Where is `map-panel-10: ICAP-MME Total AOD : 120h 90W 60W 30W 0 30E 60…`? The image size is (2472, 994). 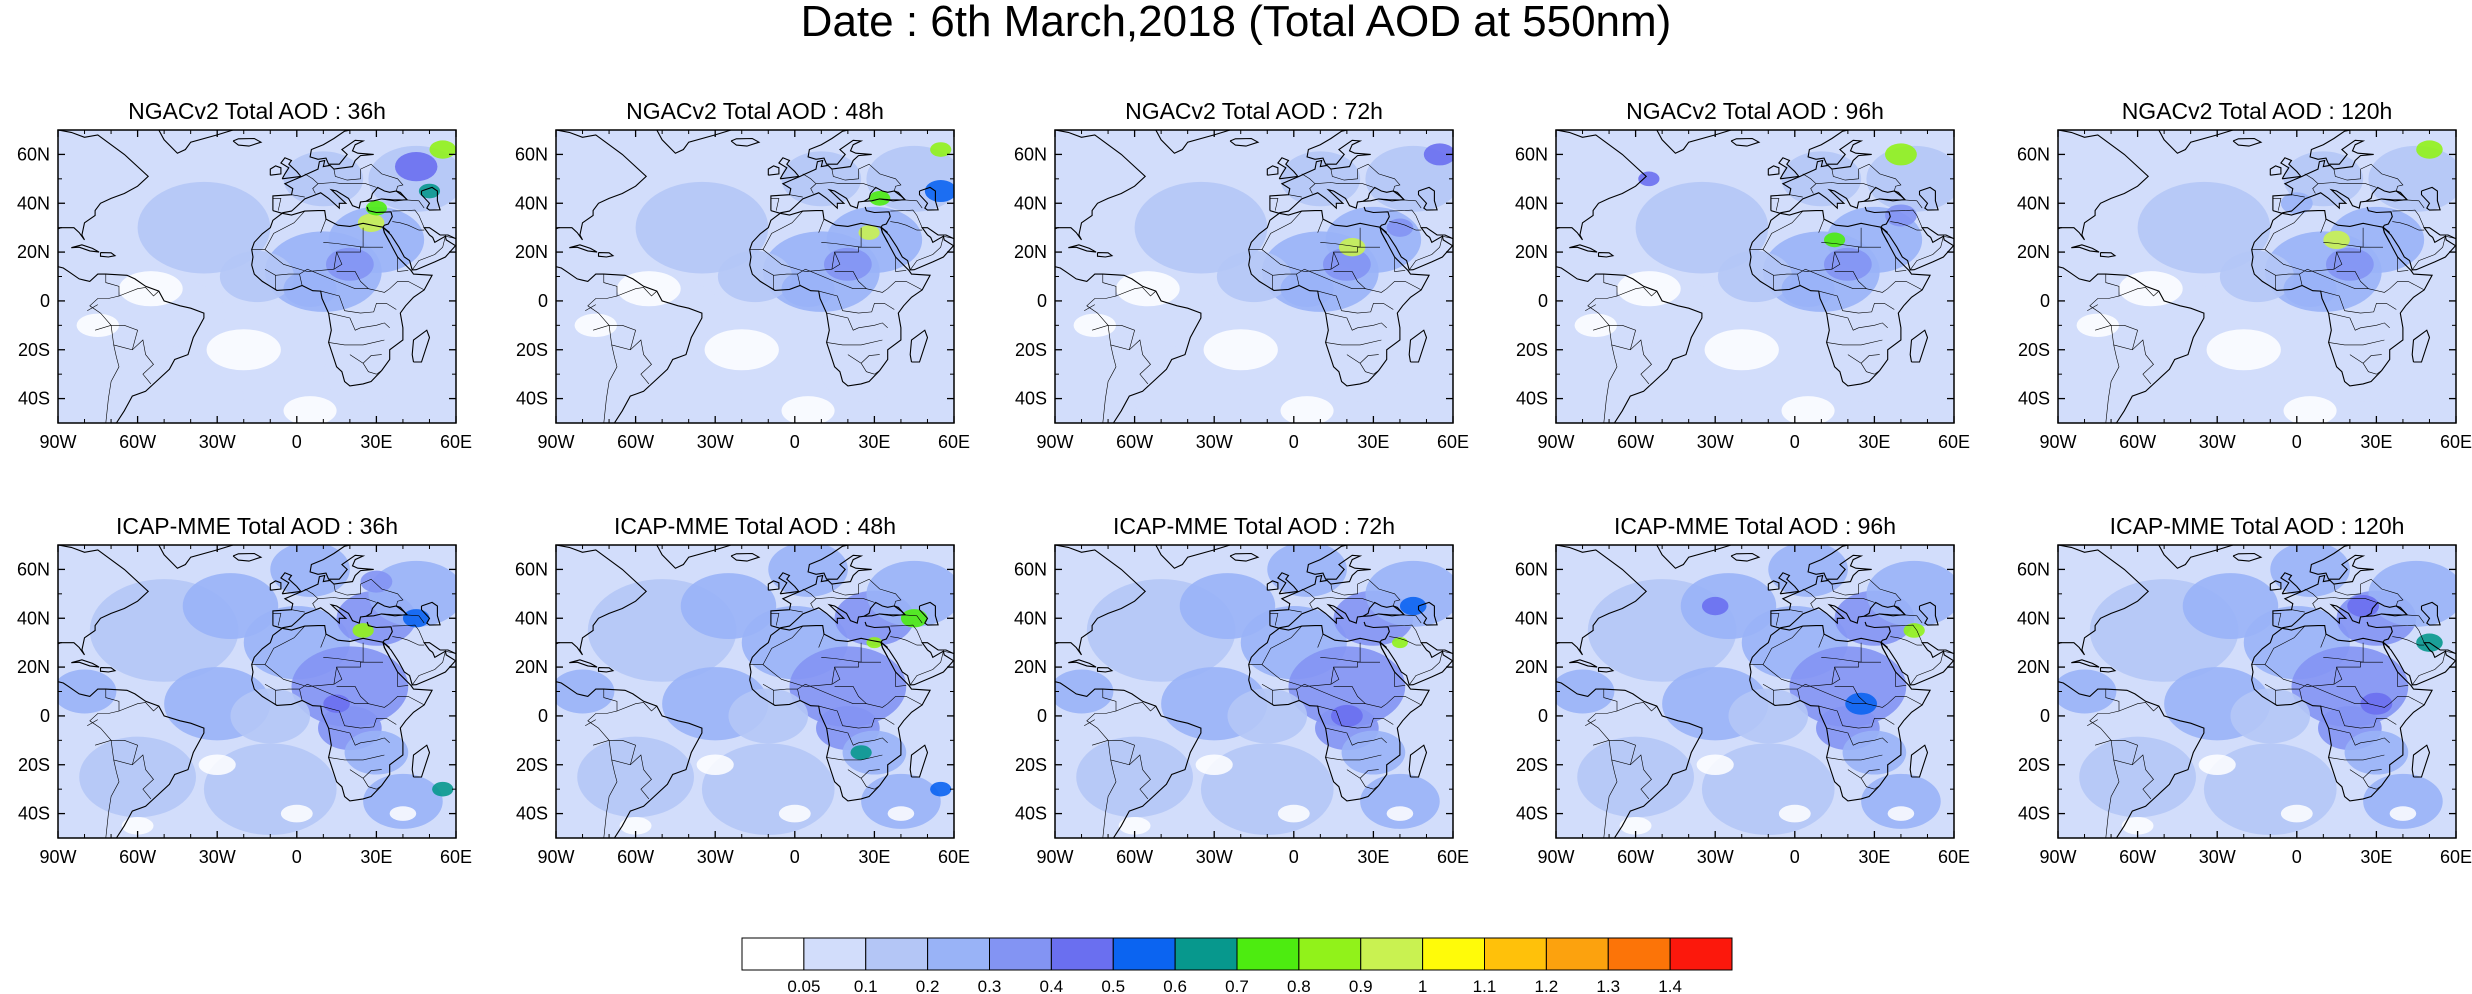
map-panel-10: ICAP-MME Total AOD : 120h 90W 60W 30W 0 30E 60… is located at coordinates (2244, 690).